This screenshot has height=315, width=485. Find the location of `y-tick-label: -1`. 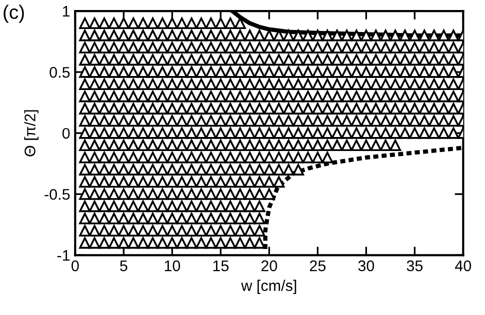

y-tick-label: -1 is located at coordinates (63, 255).